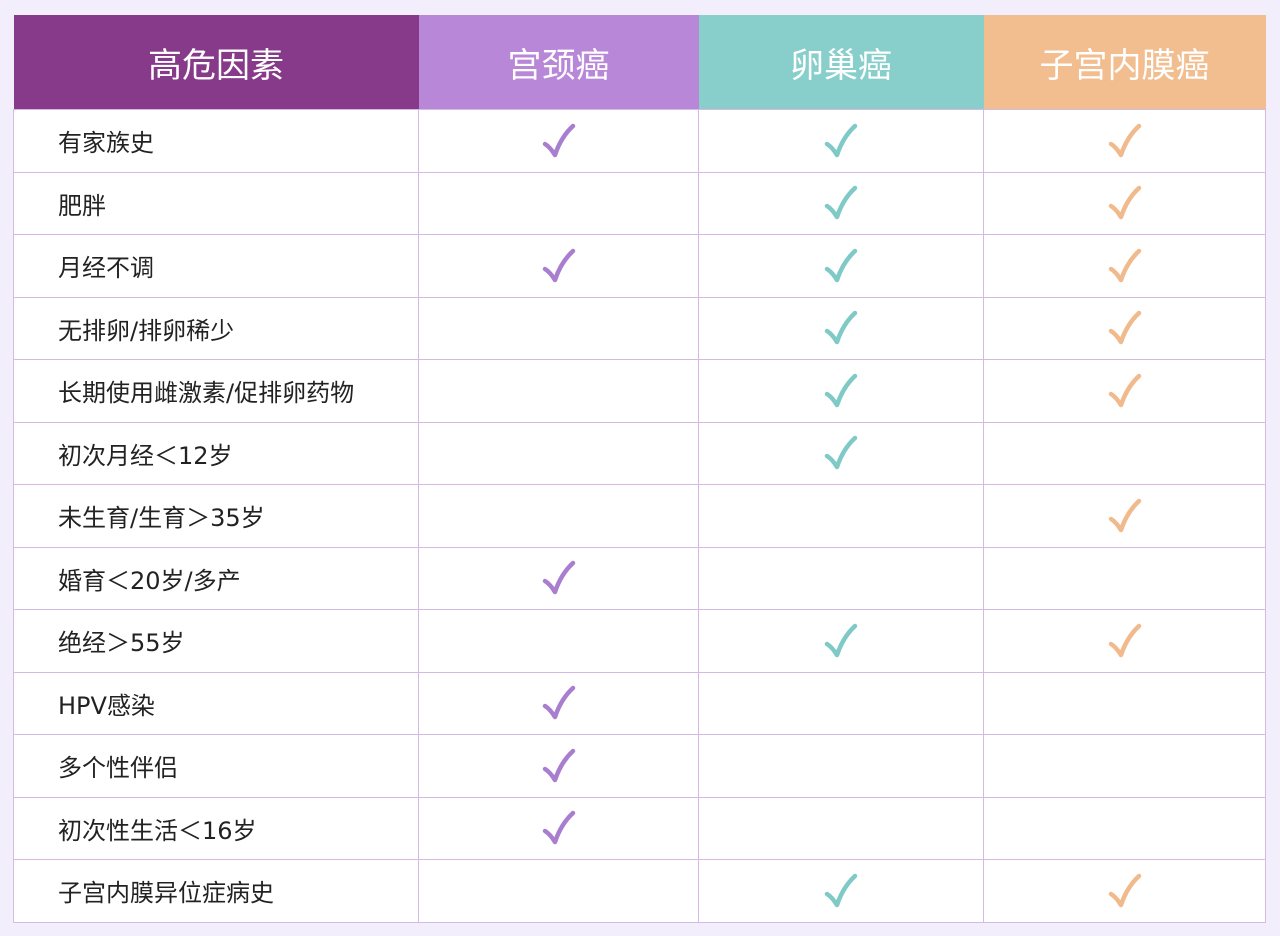 The image size is (1280, 936). I want to click on risk-factor-label: 肥胖, so click(216, 203).